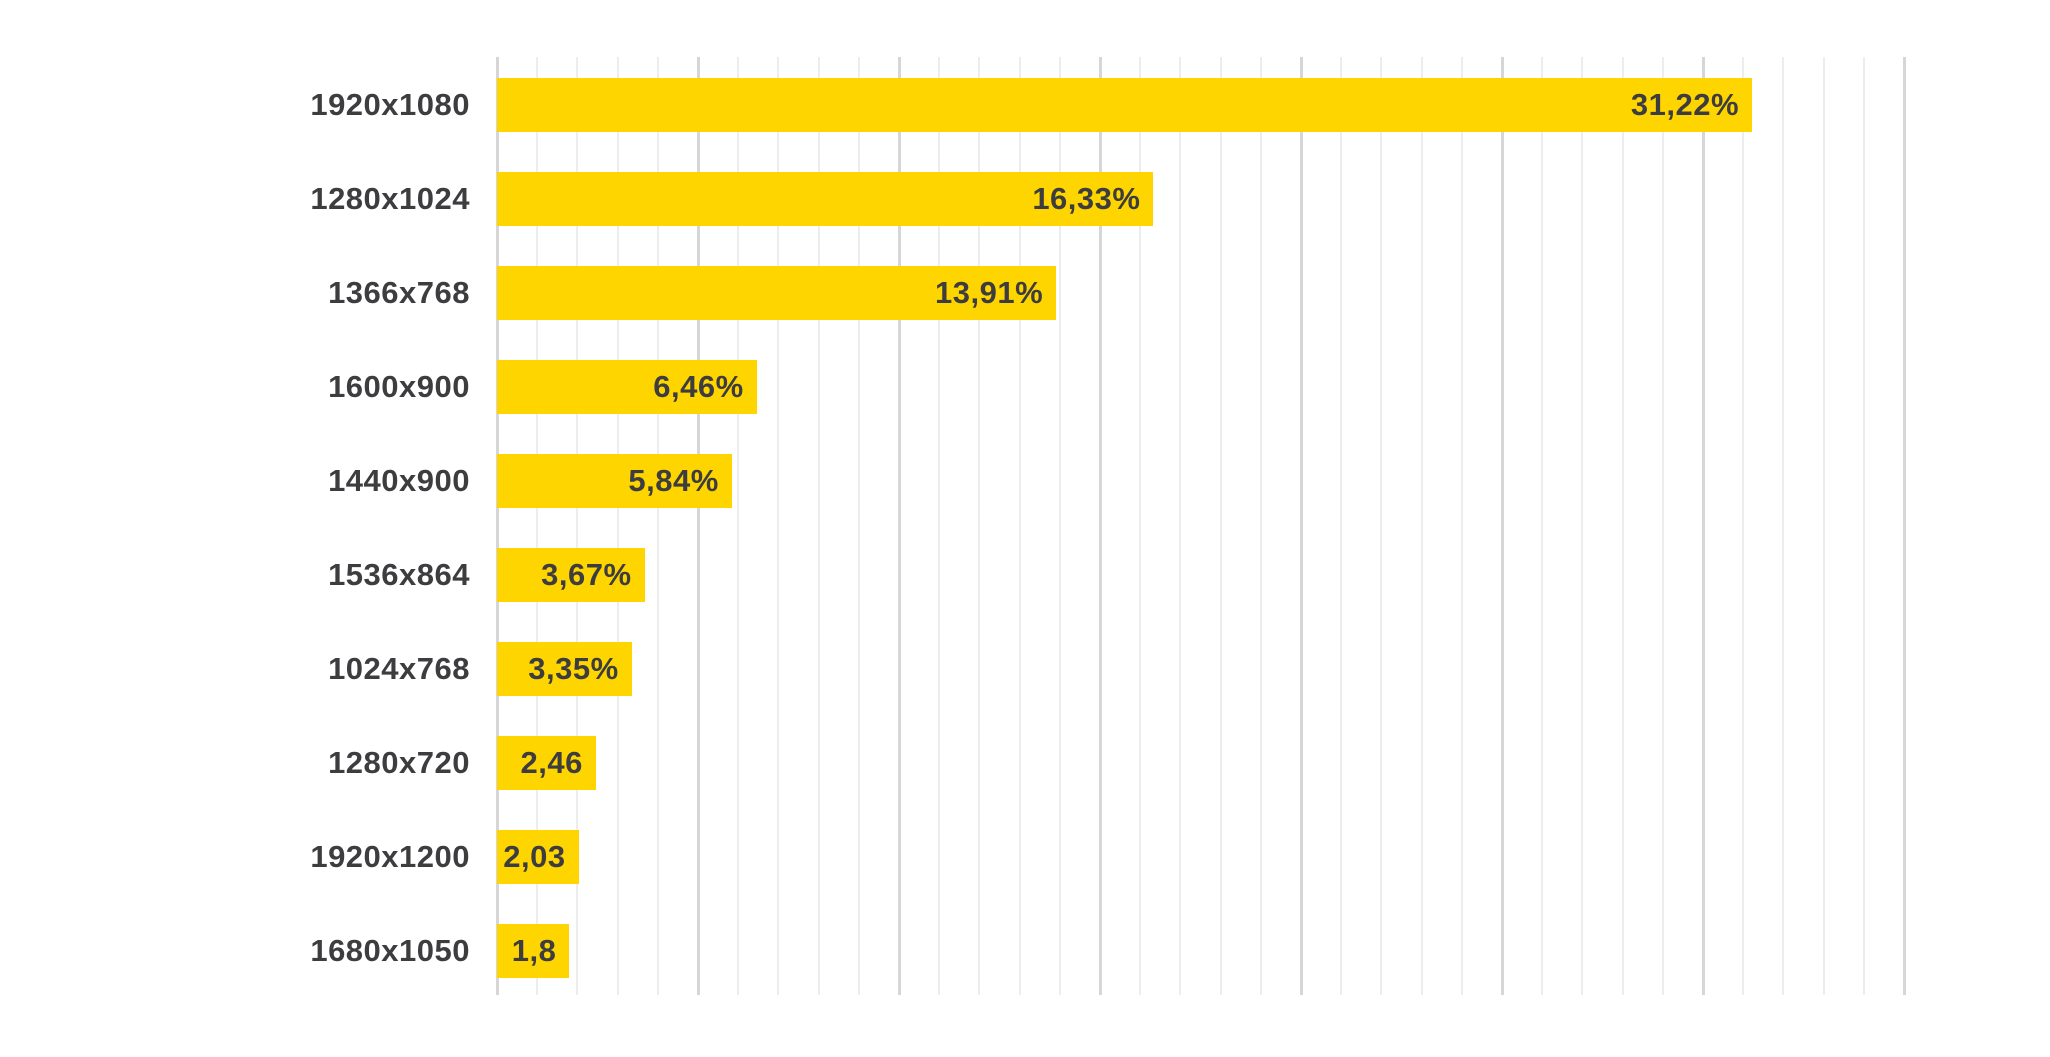 This screenshot has height=1057, width=2050. I want to click on bar-value-label: 6,46%, so click(698, 386).